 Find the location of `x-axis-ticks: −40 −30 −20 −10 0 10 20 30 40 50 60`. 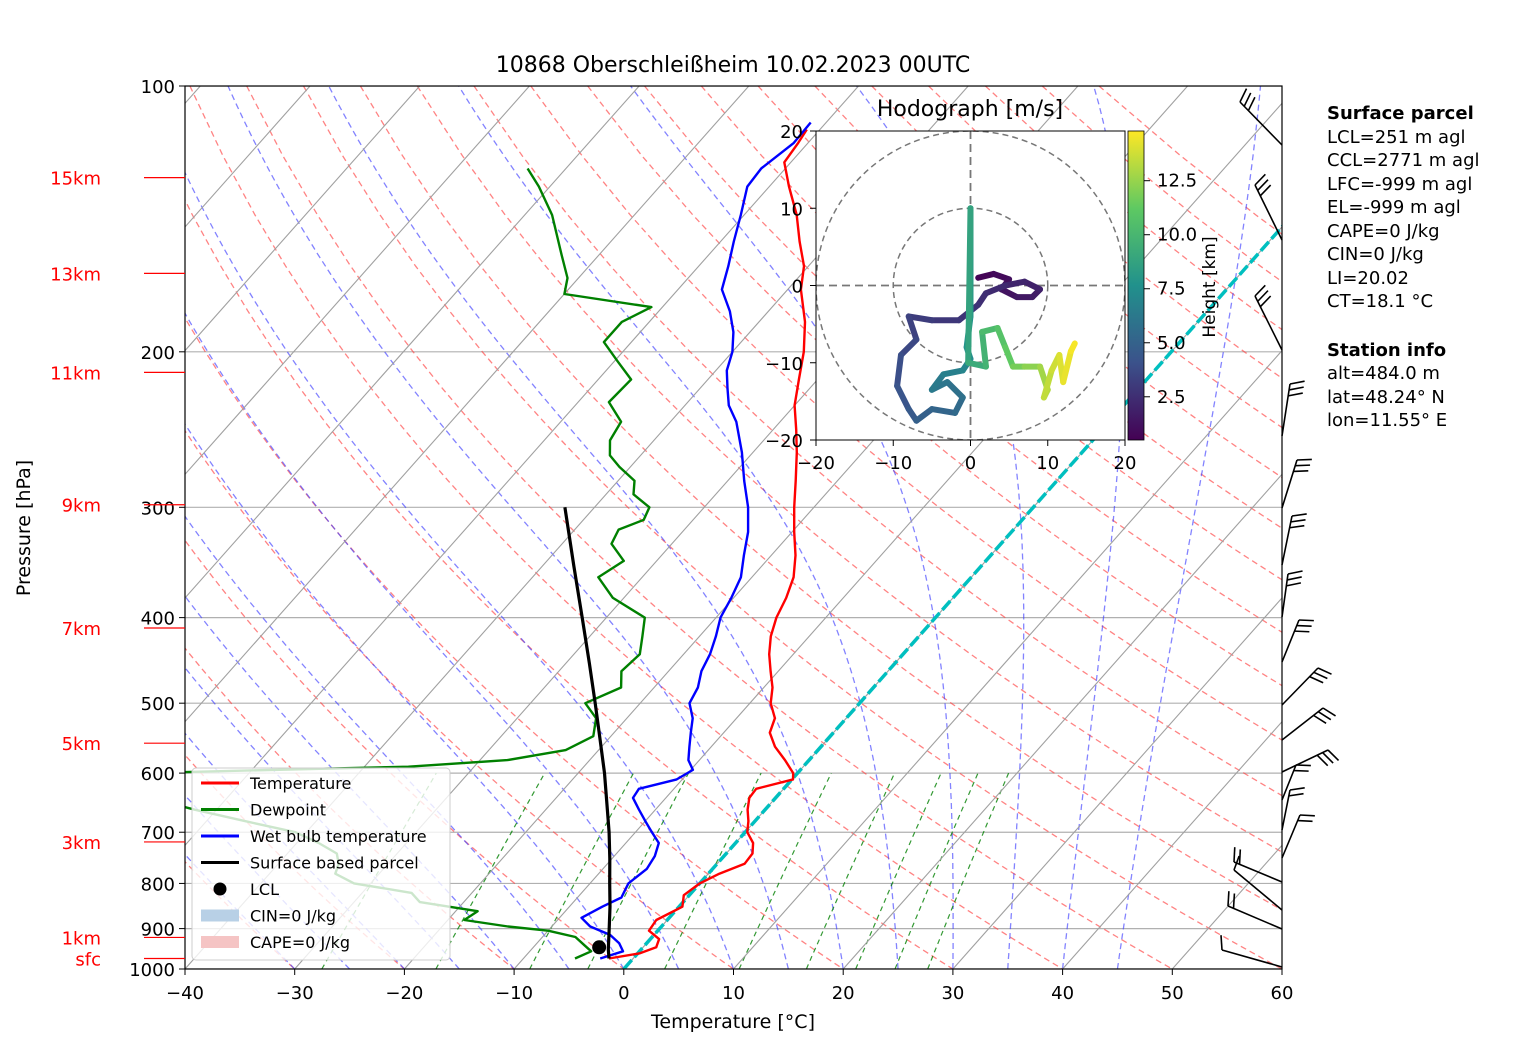

x-axis-ticks: −40 −30 −20 −10 0 10 20 30 40 50 60 is located at coordinates (729, 986).